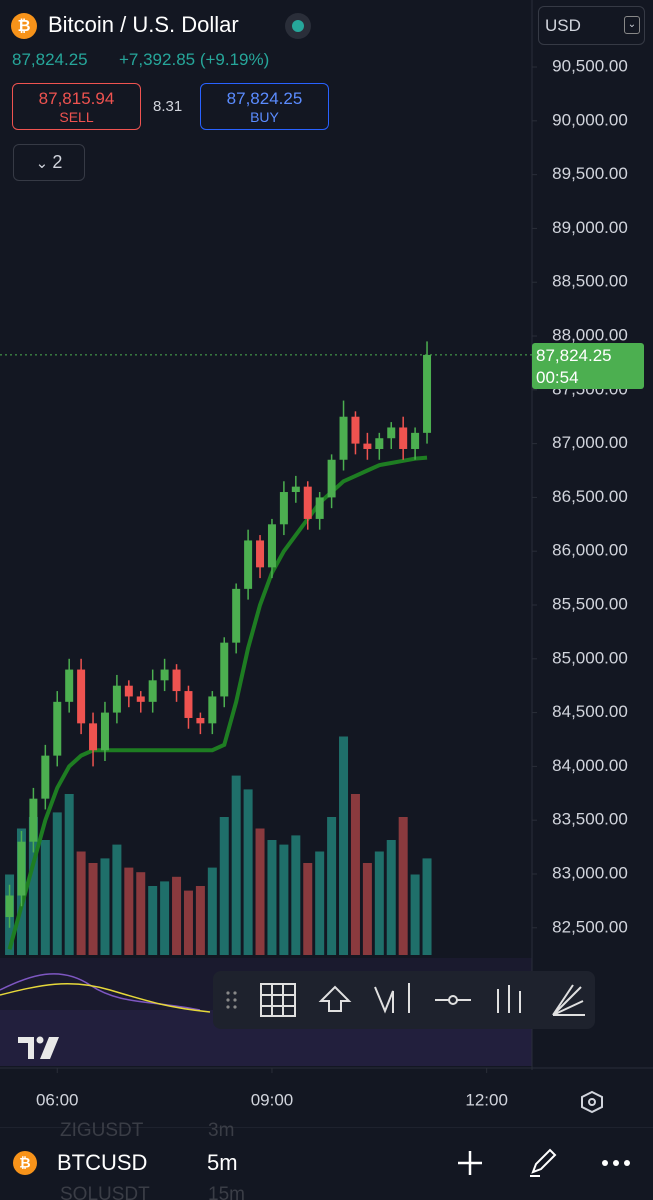  I want to click on candles-tool, so click(509, 999).